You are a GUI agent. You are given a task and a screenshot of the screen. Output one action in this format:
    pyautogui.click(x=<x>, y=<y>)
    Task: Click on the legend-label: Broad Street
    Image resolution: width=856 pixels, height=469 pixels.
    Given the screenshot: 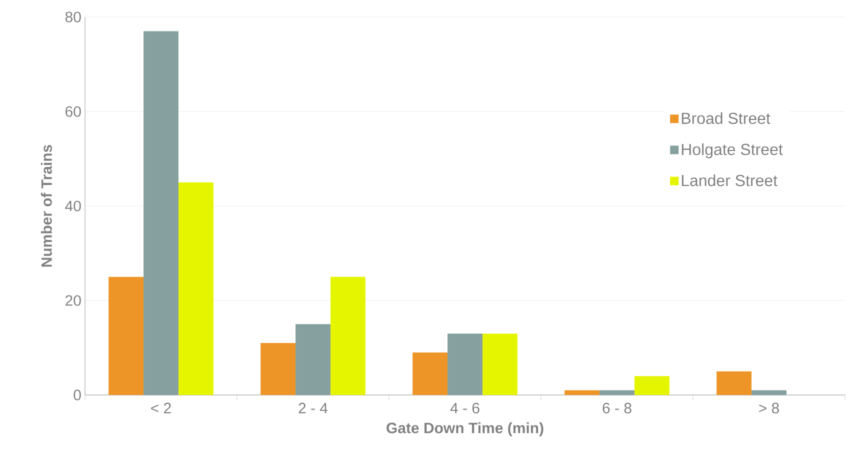 What is the action you would take?
    pyautogui.click(x=726, y=118)
    